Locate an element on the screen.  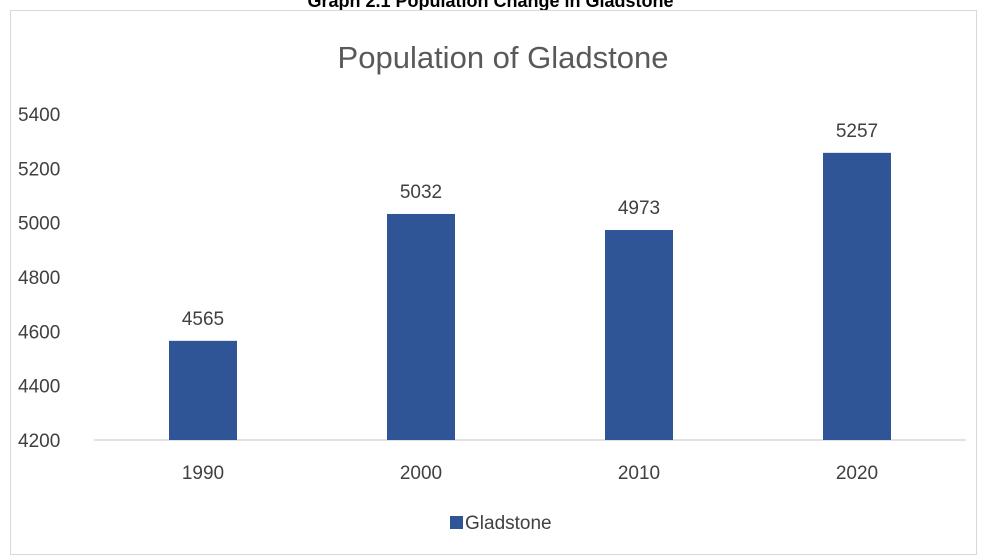
data-label-1990: 4565 is located at coordinates (203, 319).